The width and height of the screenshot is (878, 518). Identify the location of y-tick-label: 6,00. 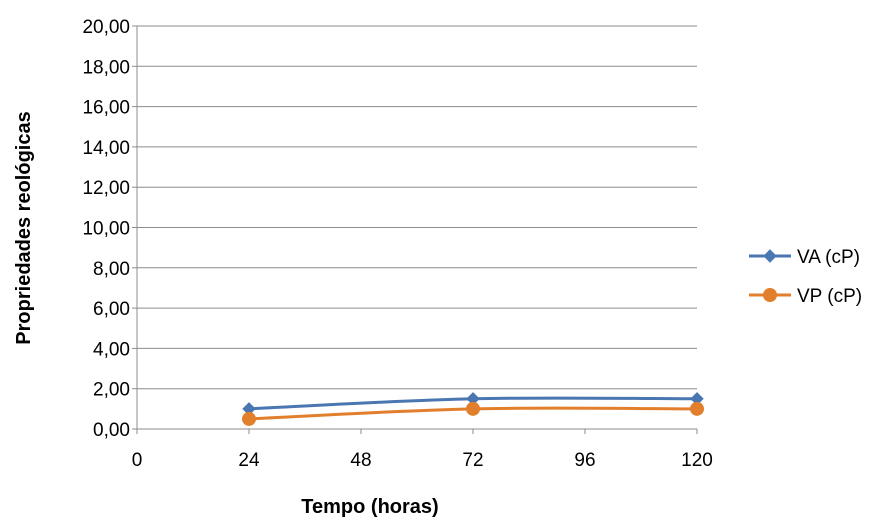
(111, 309).